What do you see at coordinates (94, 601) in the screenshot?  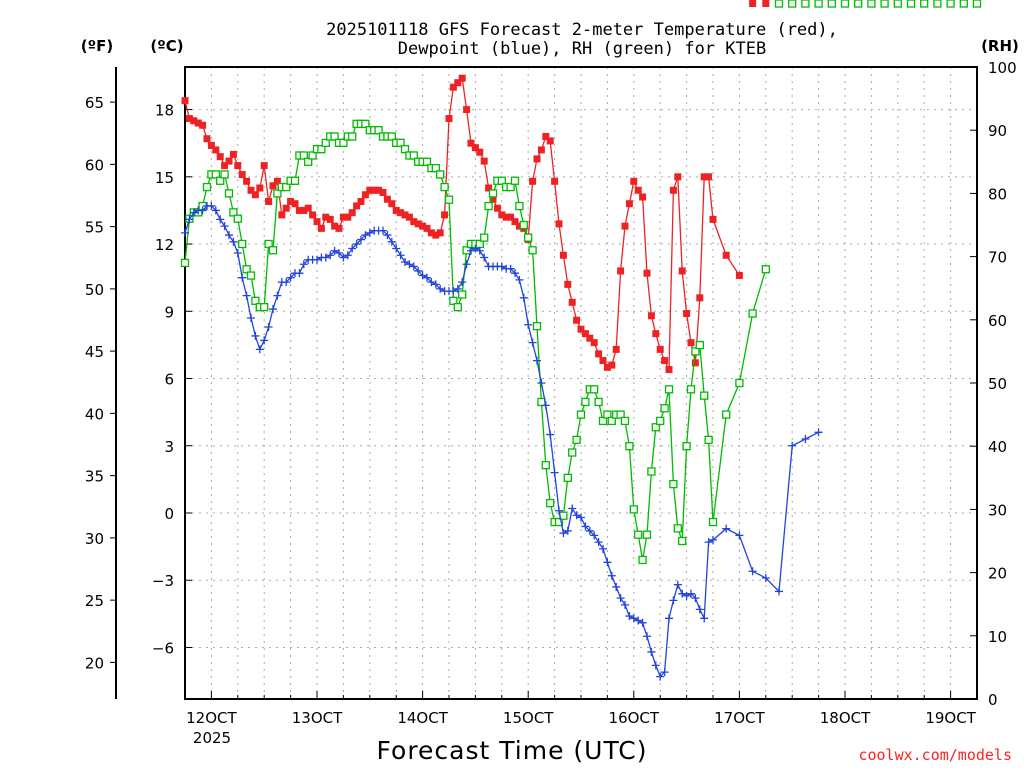 I see `fahrenheit-tick-label: 25` at bounding box center [94, 601].